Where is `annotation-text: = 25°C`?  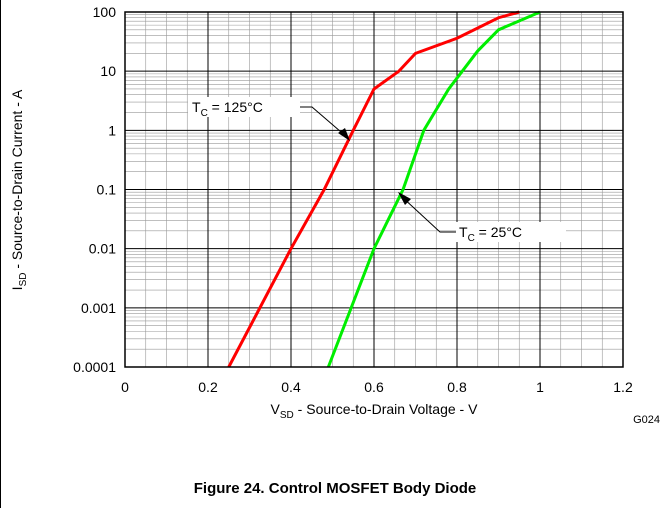
annotation-text: = 25°C is located at coordinates (498, 232).